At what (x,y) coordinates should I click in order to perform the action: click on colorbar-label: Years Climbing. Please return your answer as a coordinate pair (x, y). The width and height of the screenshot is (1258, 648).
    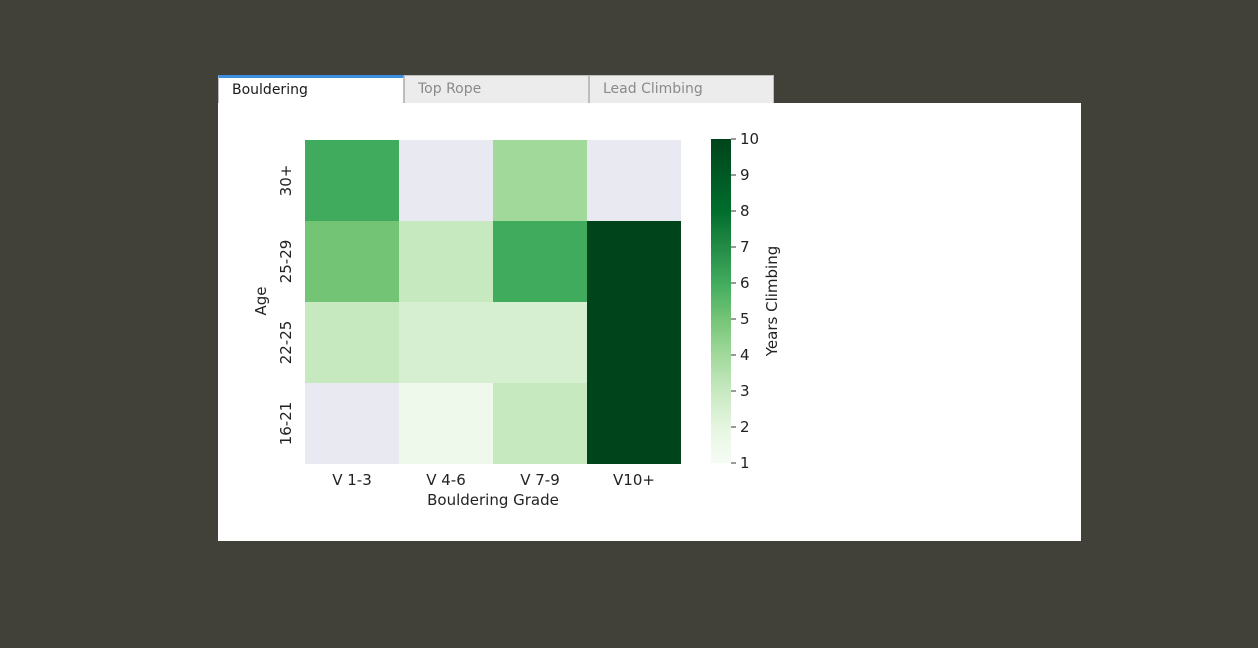
    Looking at the image, I should click on (772, 301).